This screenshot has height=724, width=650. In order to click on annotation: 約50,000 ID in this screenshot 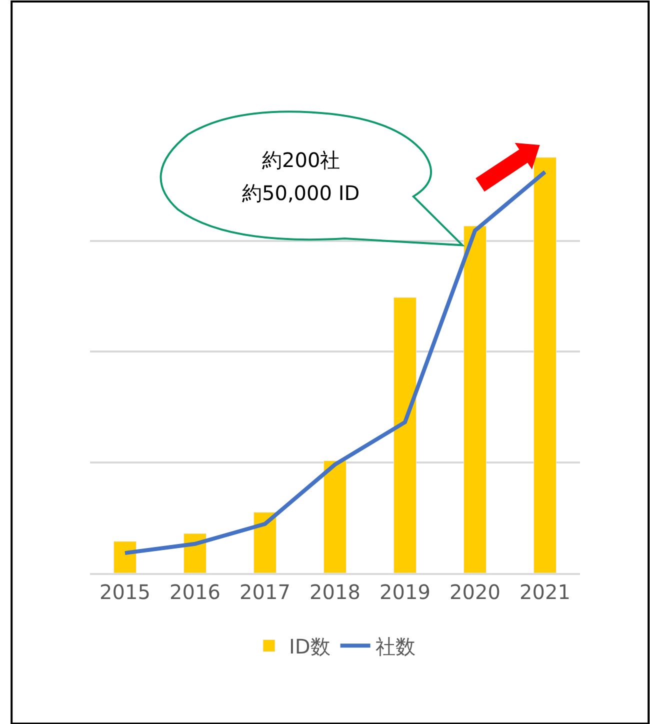, I will do `click(301, 193)`.